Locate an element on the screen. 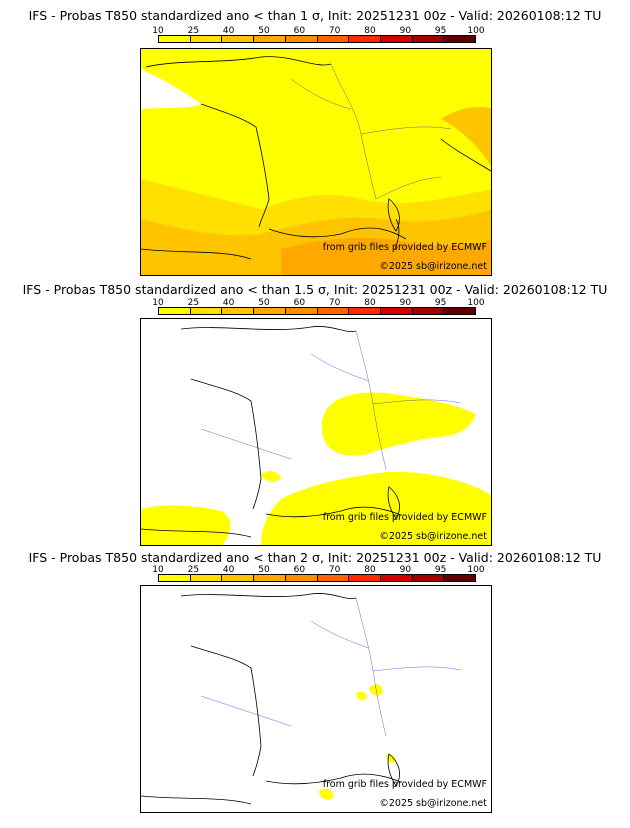 The width and height of the screenshot is (630, 828). probability-field-yellow-south is located at coordinates (376, 508).